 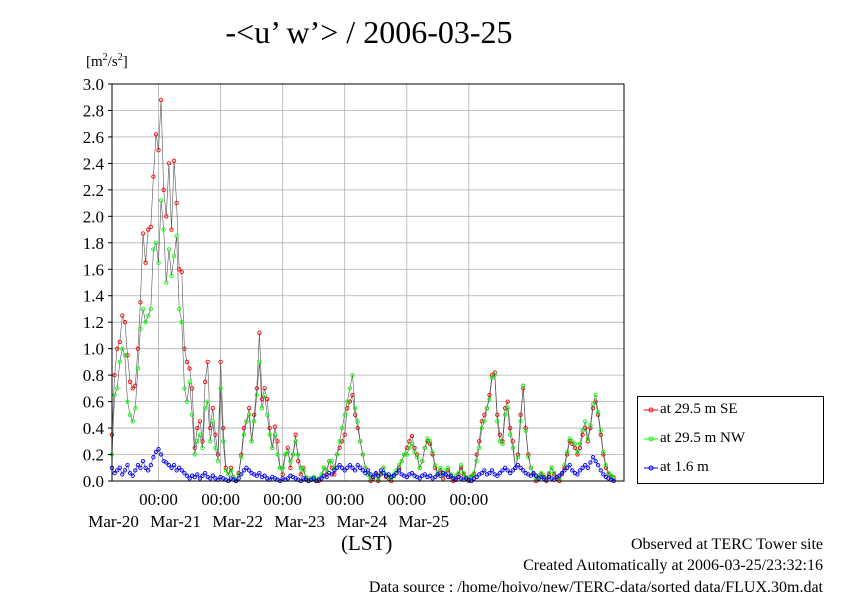 What do you see at coordinates (93, 481) in the screenshot?
I see `y-tick-label: 0.0` at bounding box center [93, 481].